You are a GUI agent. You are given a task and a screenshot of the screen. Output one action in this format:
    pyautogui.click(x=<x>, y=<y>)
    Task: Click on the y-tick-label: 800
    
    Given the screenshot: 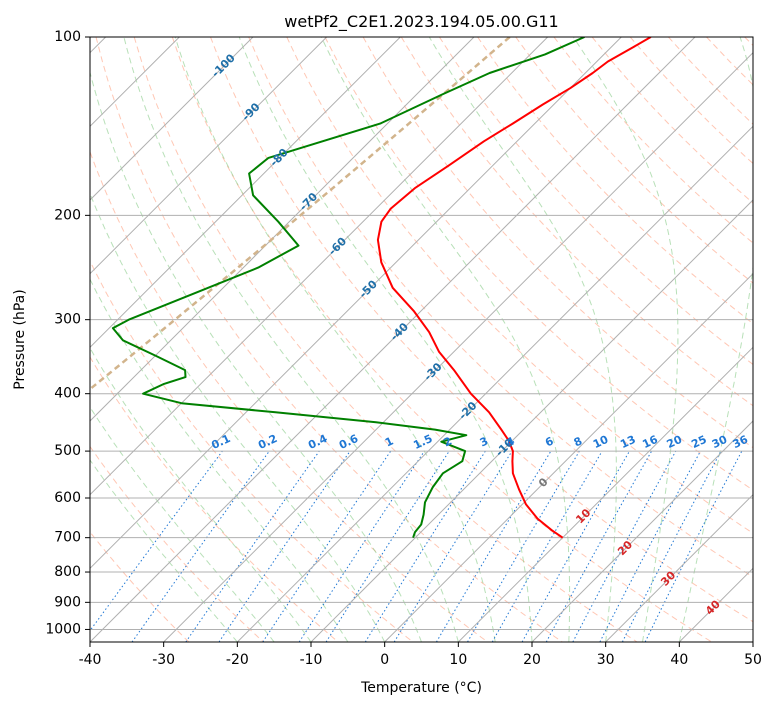 What is the action you would take?
    pyautogui.click(x=67, y=572)
    